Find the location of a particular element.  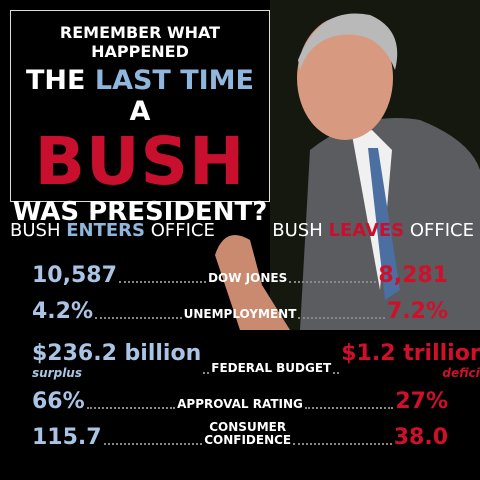

after-value: 7.2% is located at coordinates (417, 311).